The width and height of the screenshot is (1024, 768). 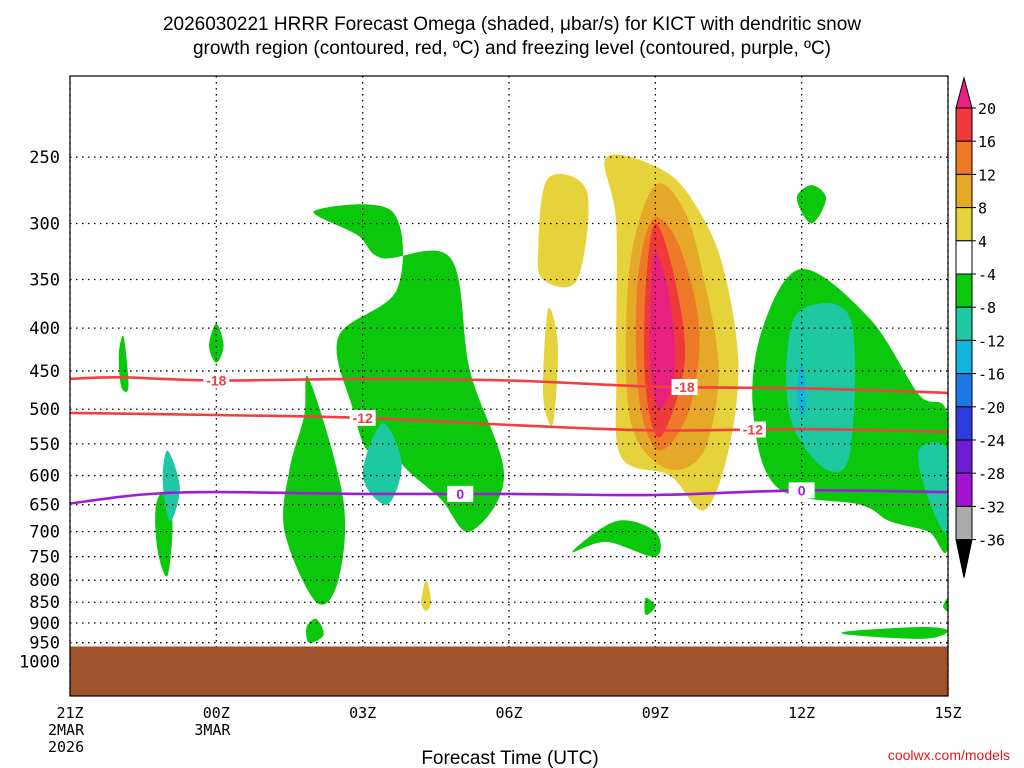 What do you see at coordinates (39, 662) in the screenshot?
I see `y-tick-label: 1000` at bounding box center [39, 662].